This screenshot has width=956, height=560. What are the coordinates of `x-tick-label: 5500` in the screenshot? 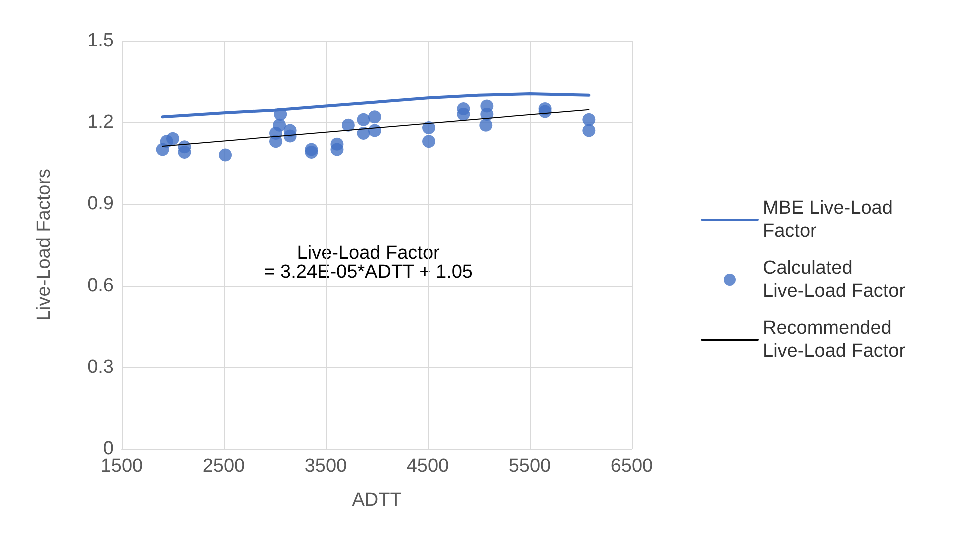 It's located at (530, 466).